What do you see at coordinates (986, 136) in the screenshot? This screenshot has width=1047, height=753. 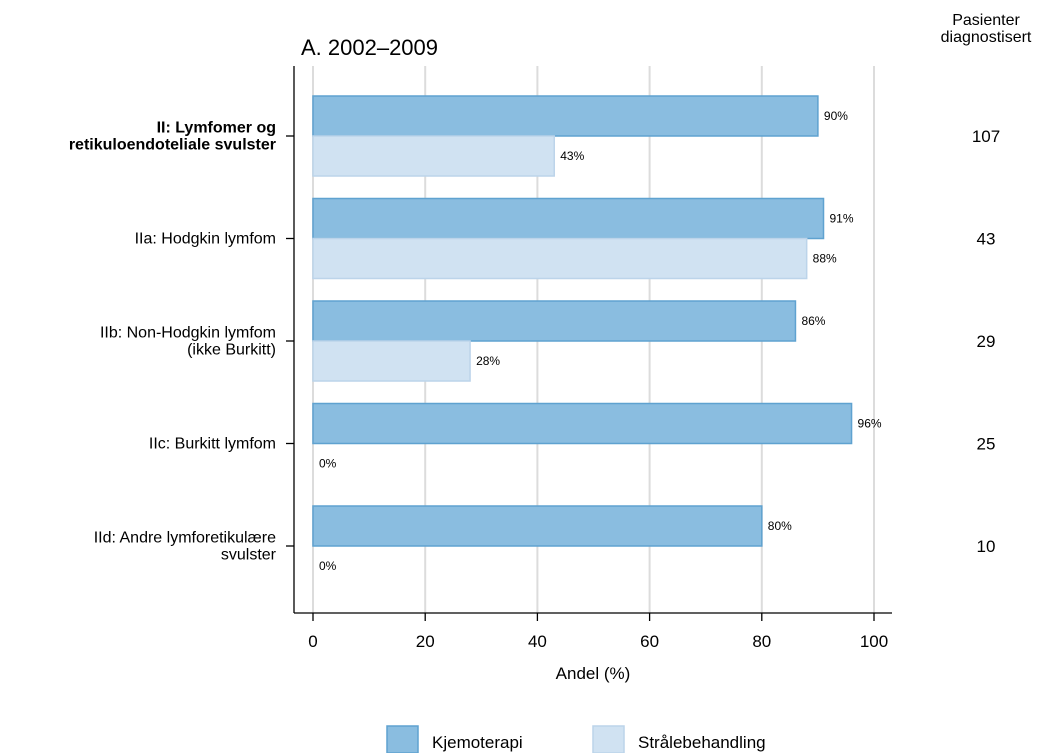 I see `patient-count: 107` at bounding box center [986, 136].